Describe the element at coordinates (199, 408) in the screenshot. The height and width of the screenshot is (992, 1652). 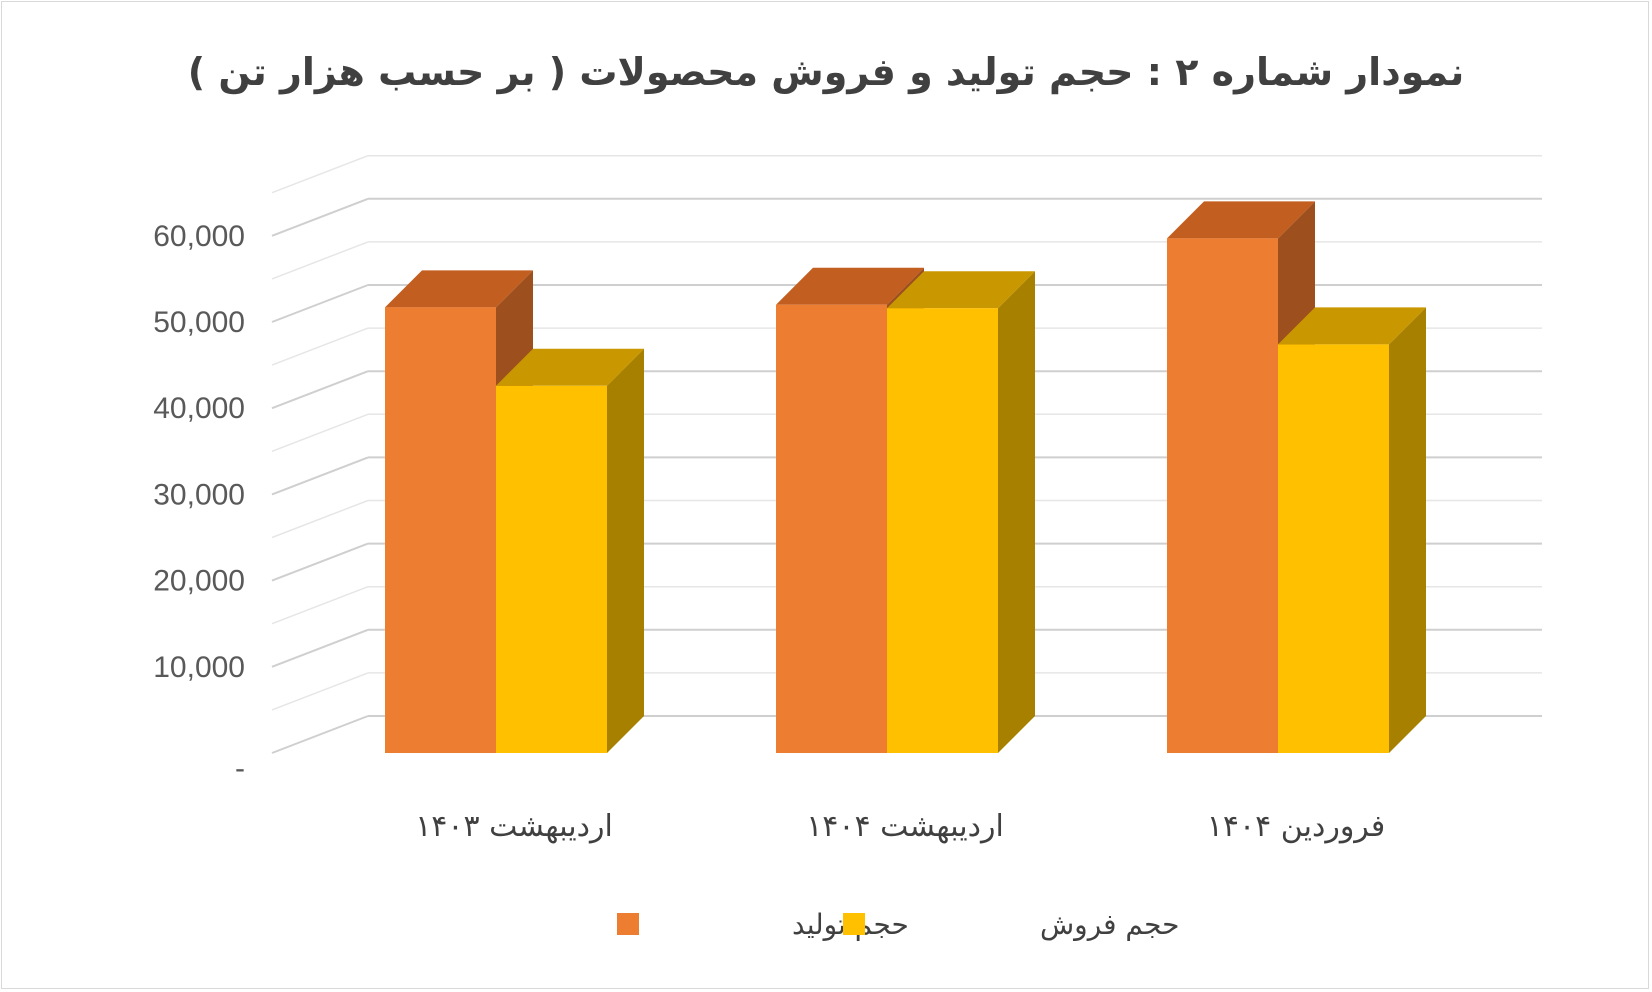
I see `y-tick-label: 40,000` at that location.